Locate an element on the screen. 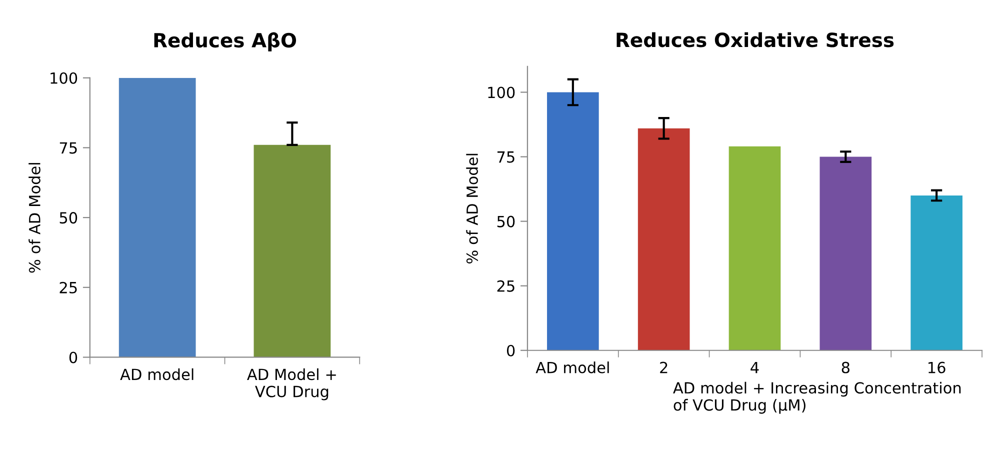 This screenshot has height=458, width=999. chart-title: Reduces Oxidative Stress is located at coordinates (755, 40).